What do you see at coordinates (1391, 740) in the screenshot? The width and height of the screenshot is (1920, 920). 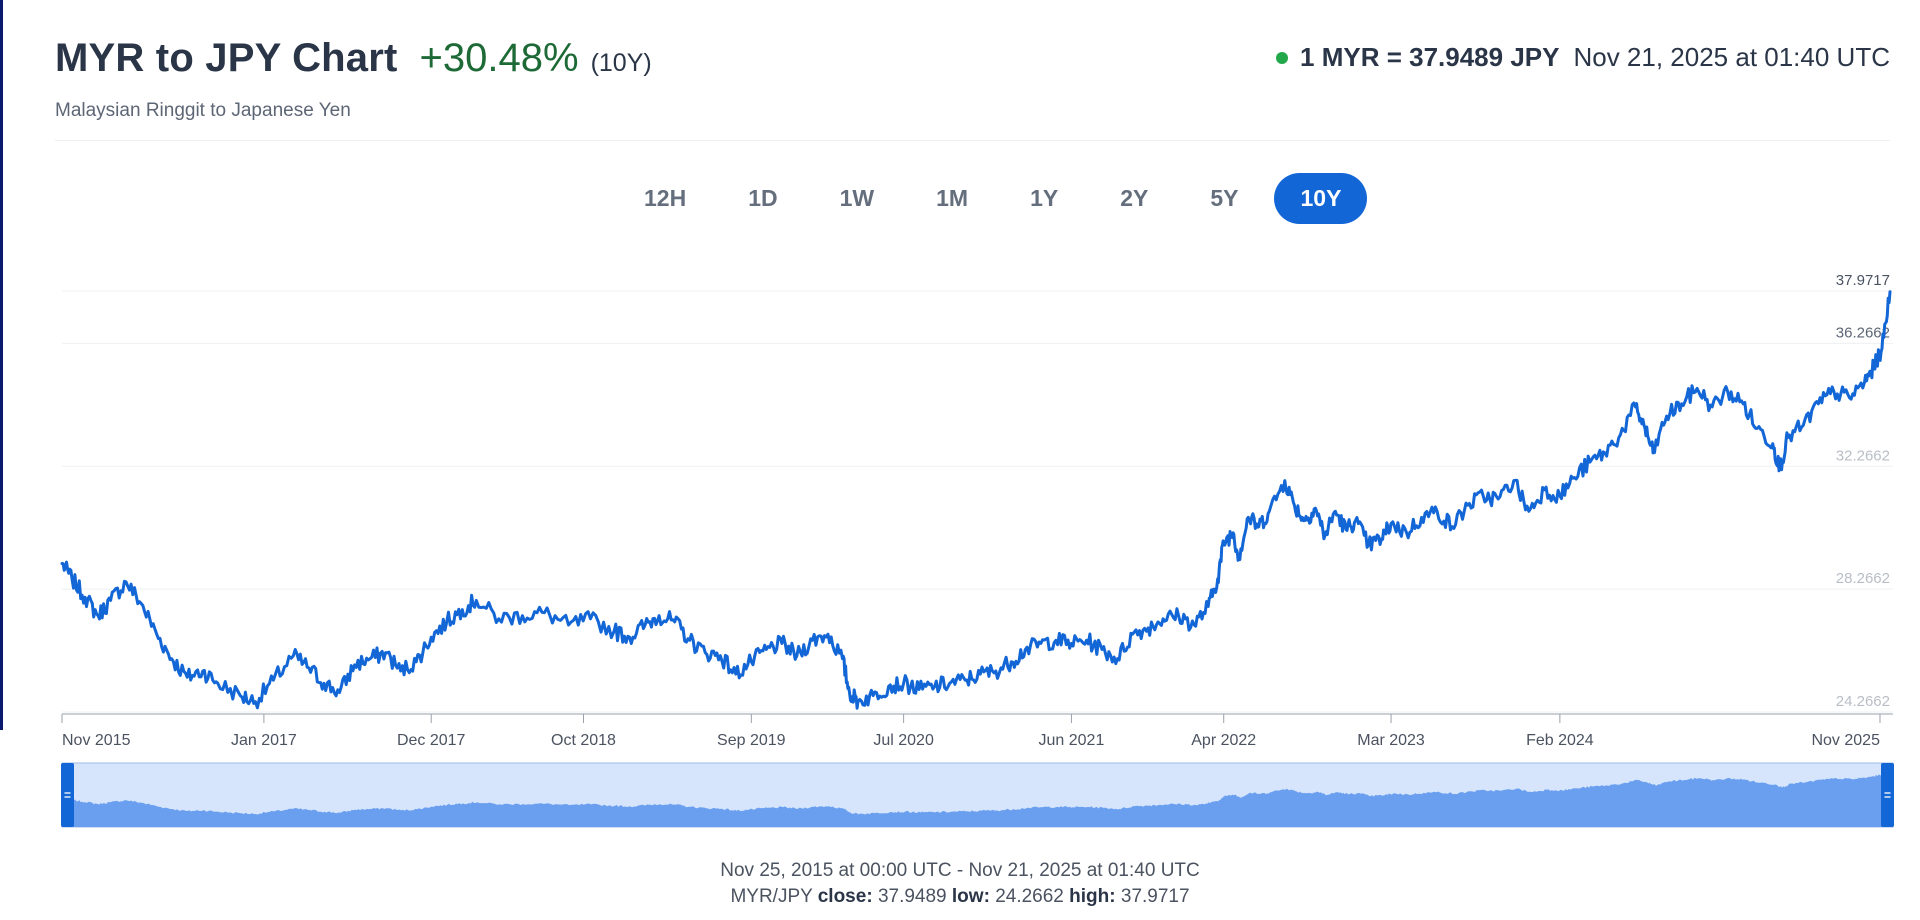 I see `x-tick-label: Mar 2023` at bounding box center [1391, 740].